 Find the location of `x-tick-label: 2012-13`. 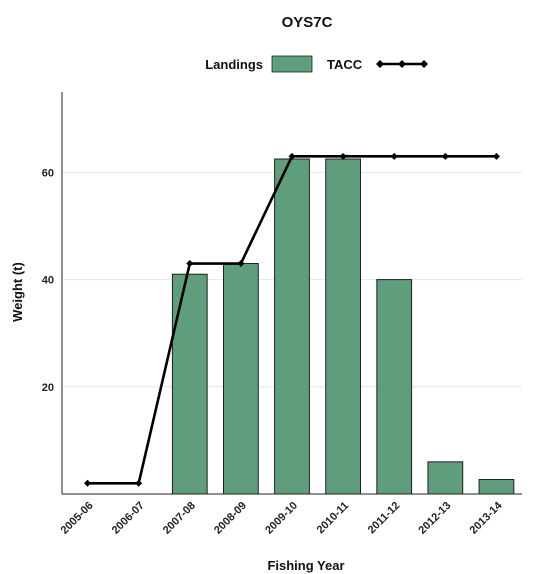

x-tick-label: 2012-13 is located at coordinates (434, 518).